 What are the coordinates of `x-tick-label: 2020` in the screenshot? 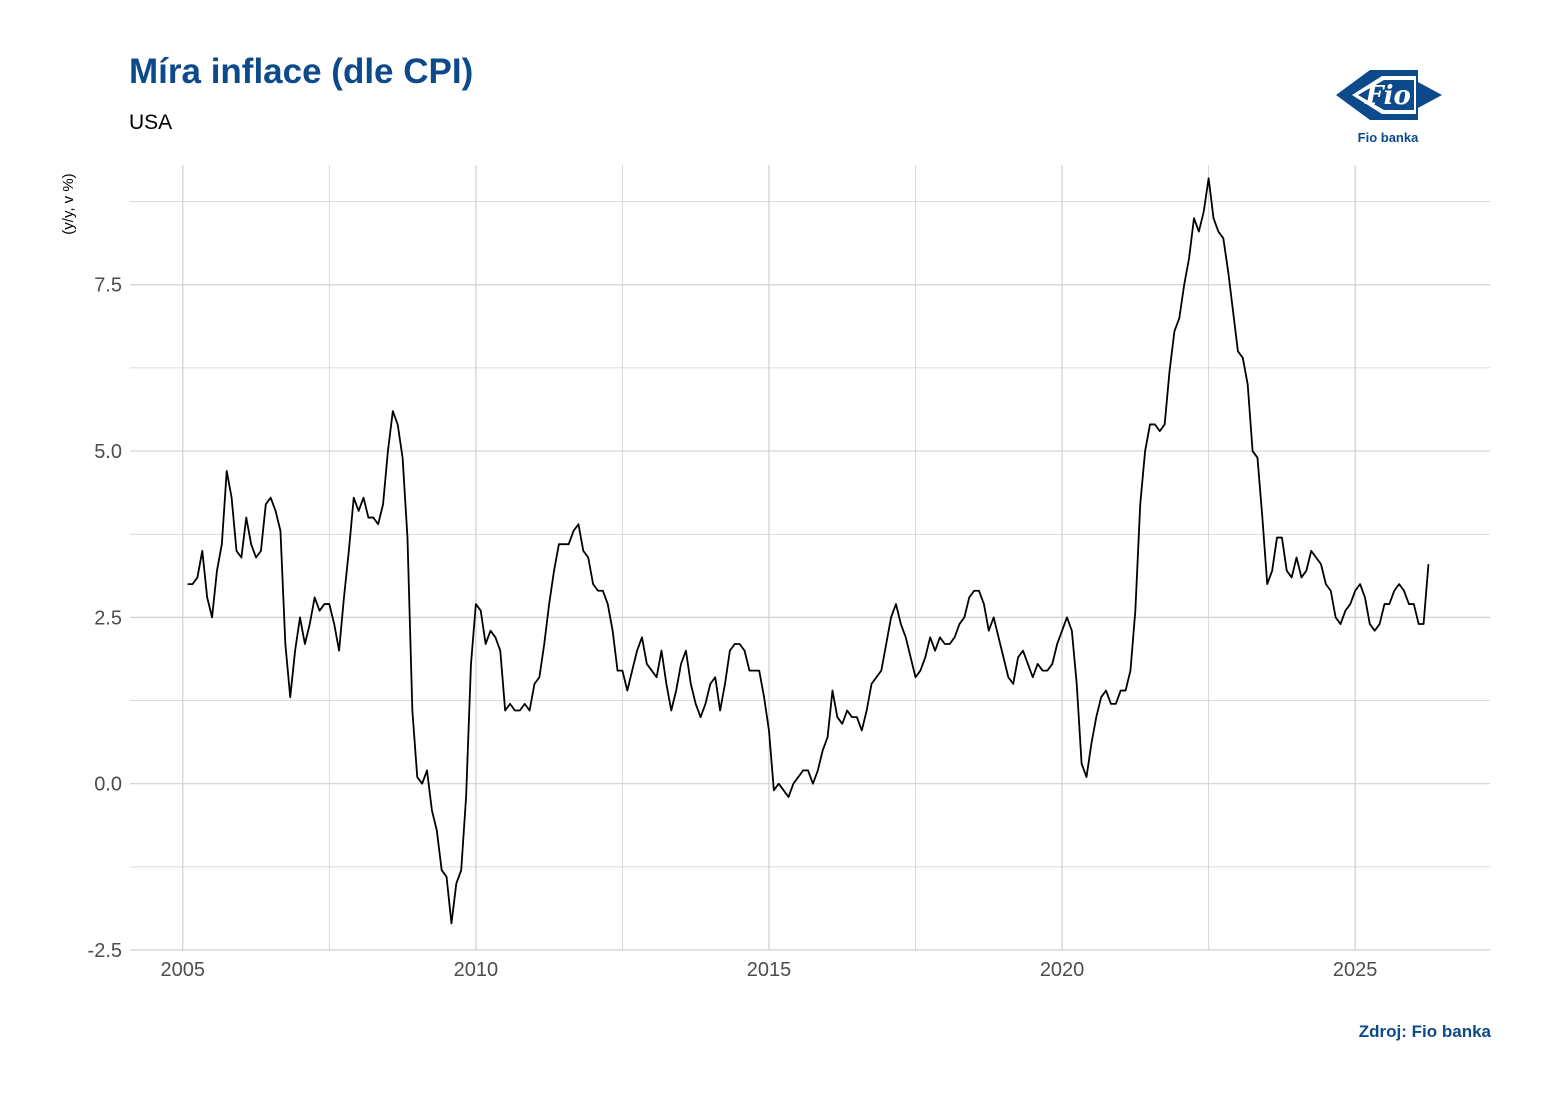 It's located at (1062, 970).